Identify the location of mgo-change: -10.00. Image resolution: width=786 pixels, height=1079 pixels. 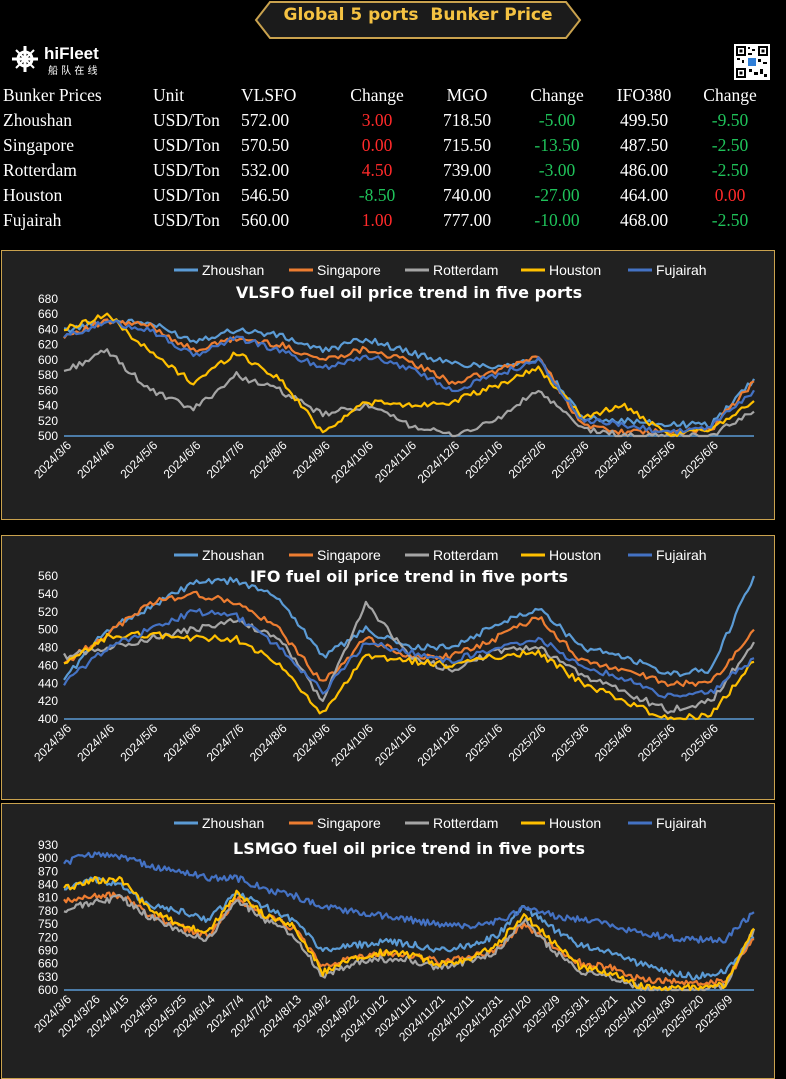
(557, 220).